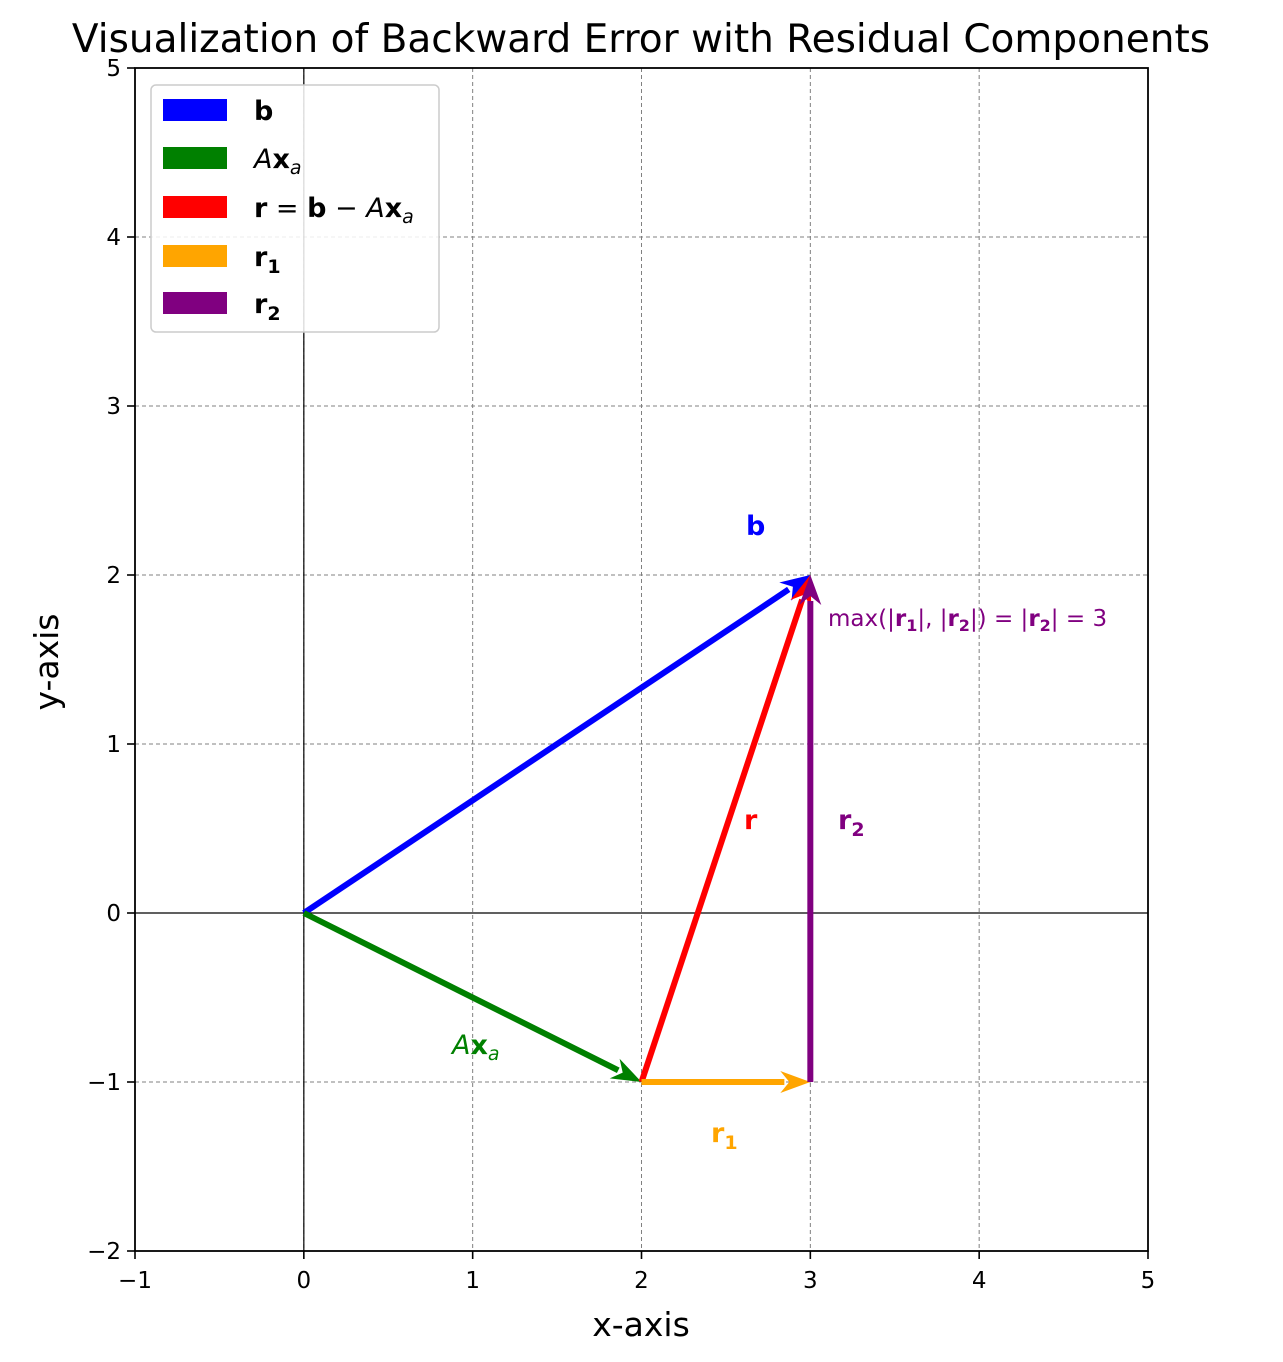 The image size is (1283, 1362). I want to click on legend-swatch-b, so click(195, 110).